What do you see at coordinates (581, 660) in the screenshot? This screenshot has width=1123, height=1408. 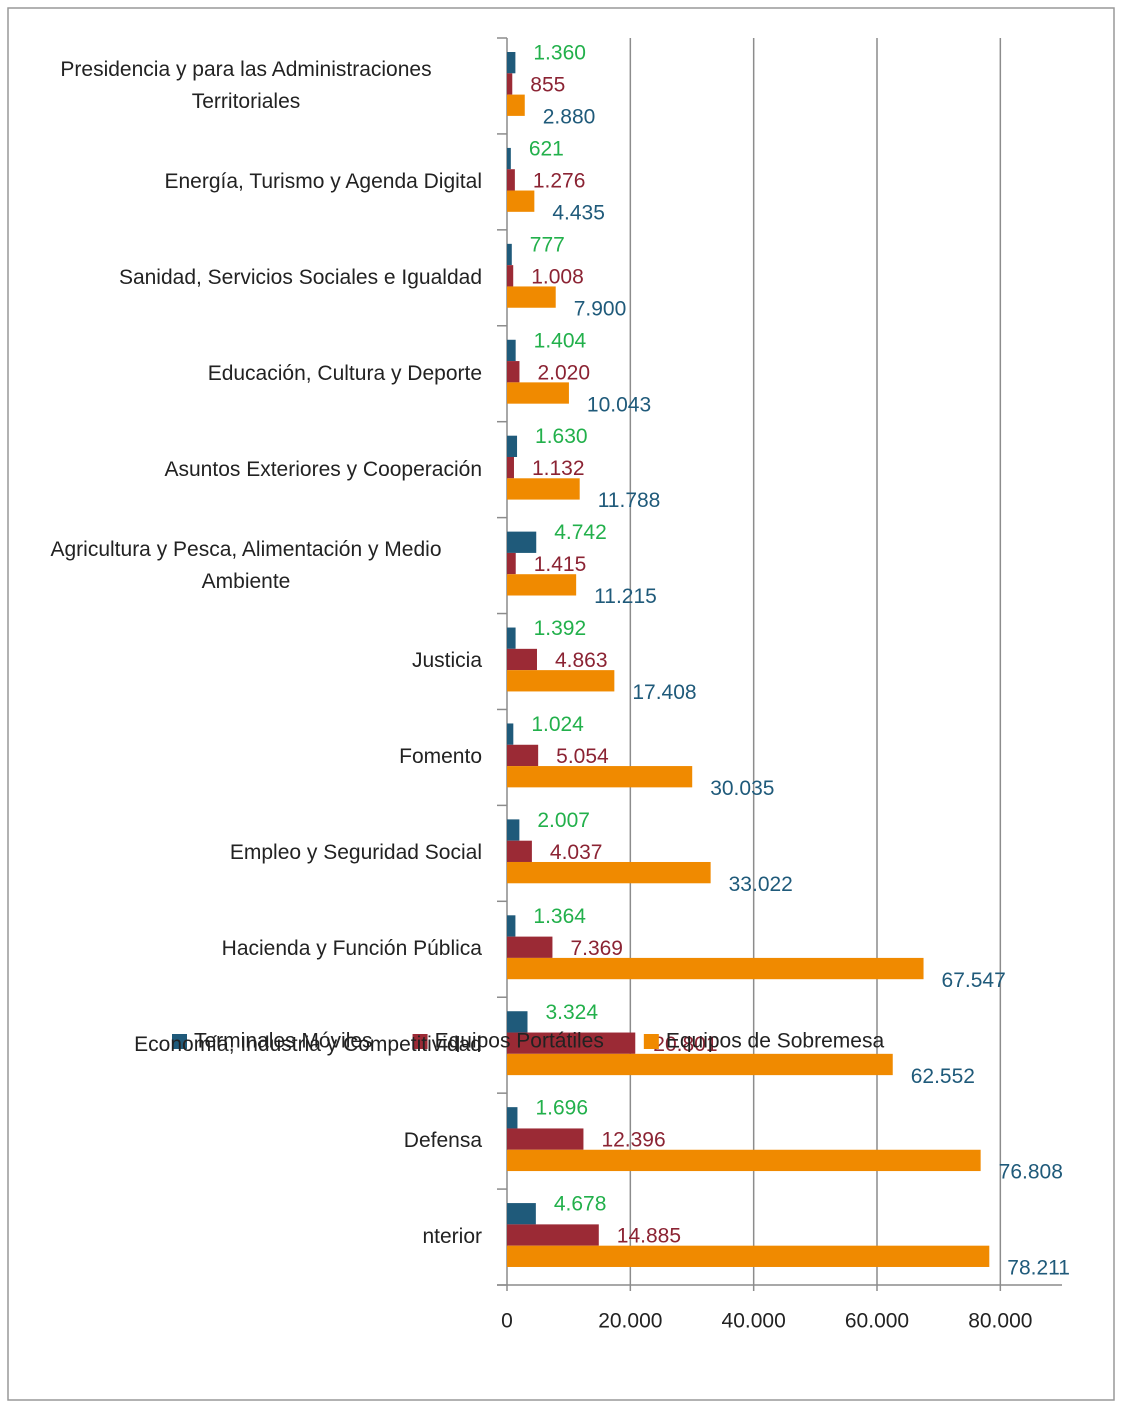 I see `value-label: 4.863` at bounding box center [581, 660].